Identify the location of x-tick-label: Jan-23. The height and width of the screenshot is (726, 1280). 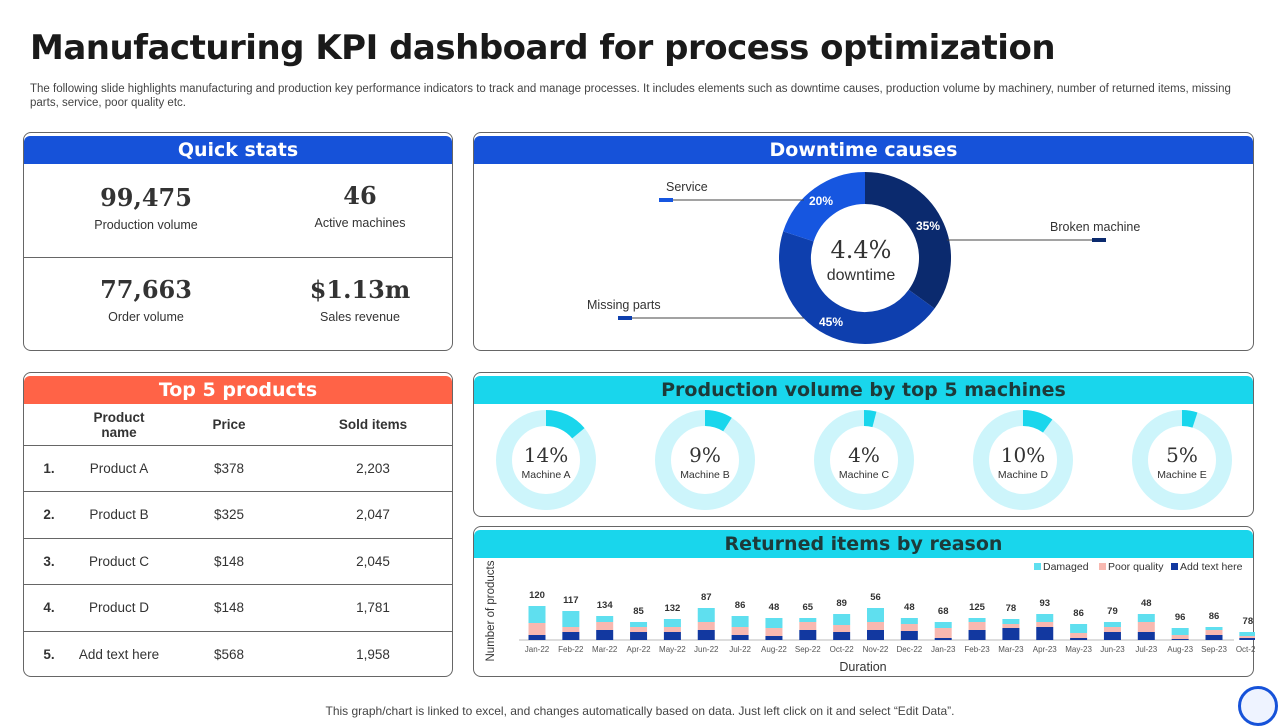
(943, 649).